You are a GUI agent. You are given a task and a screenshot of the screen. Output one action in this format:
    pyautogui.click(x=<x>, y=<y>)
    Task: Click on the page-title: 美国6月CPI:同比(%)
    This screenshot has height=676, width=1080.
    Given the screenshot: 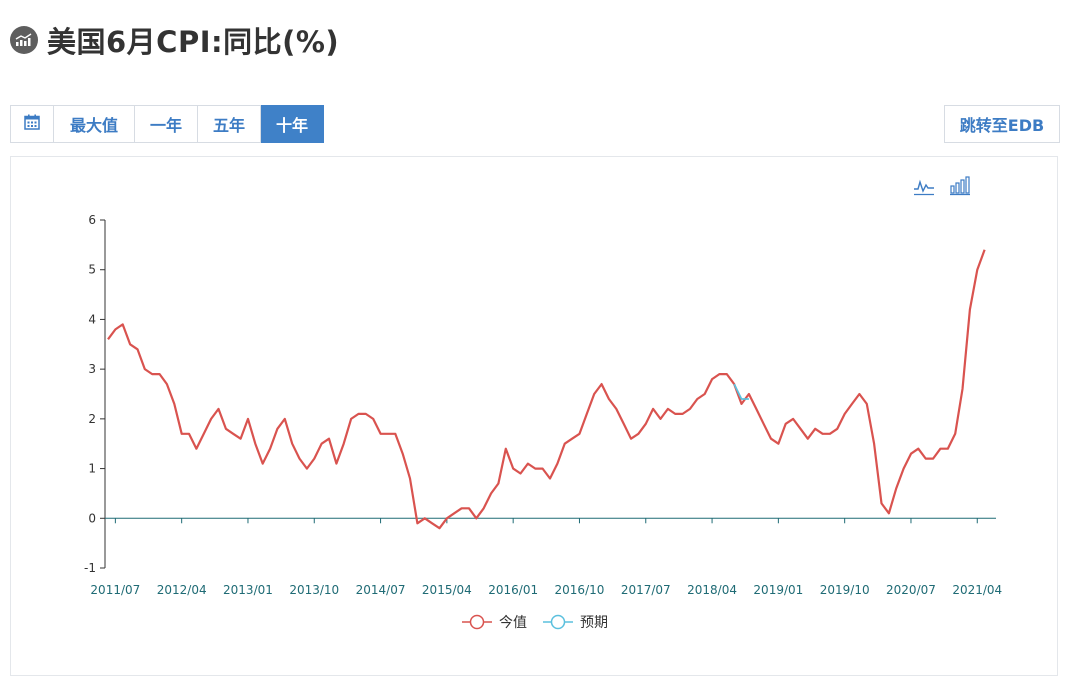 What is the action you would take?
    pyautogui.click(x=193, y=42)
    